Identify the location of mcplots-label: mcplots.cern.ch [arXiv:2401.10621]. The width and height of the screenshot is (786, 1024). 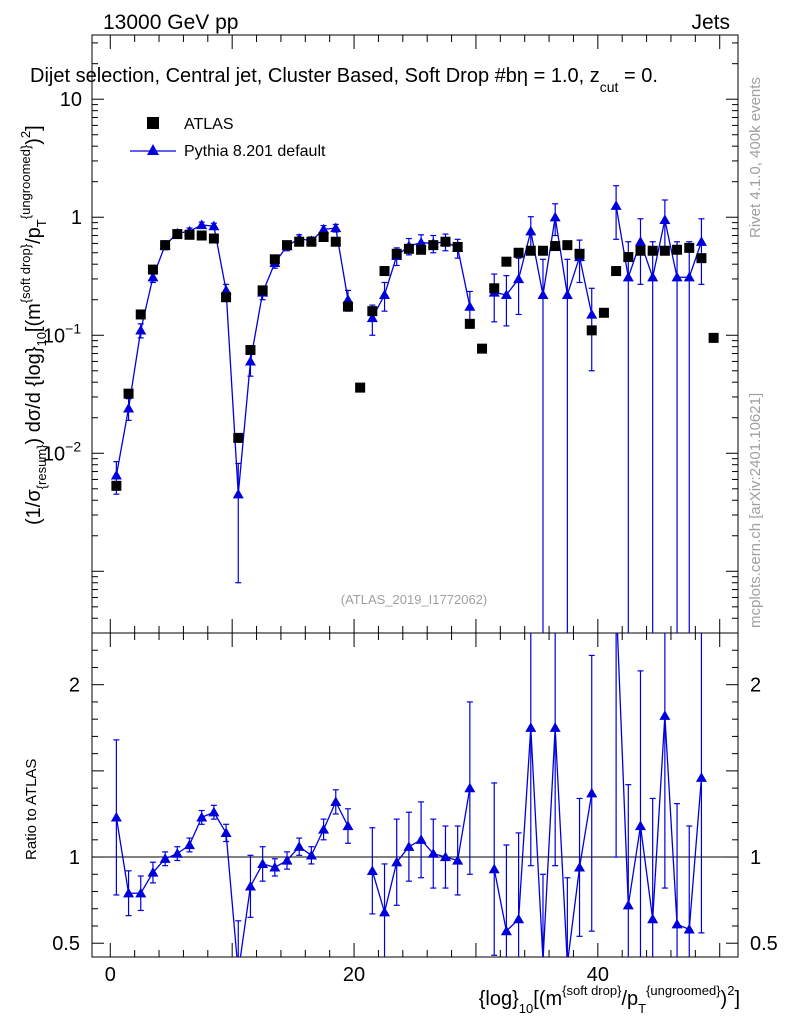
(755, 510).